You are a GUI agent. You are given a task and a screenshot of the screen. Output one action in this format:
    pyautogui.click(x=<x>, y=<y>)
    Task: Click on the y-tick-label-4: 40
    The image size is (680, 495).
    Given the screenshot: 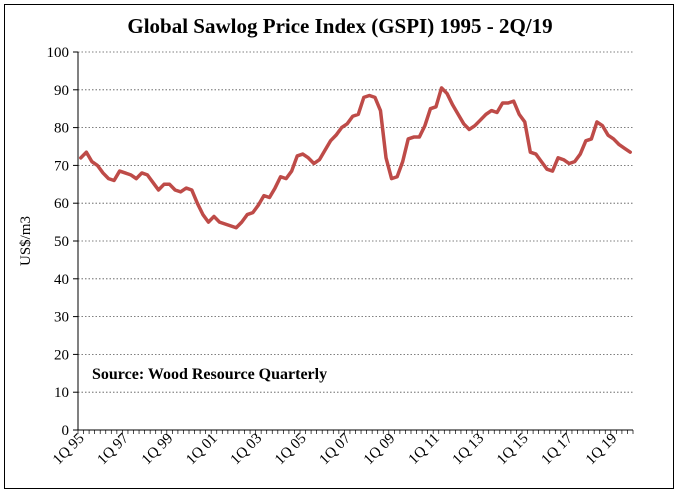 What is the action you would take?
    pyautogui.click(x=61, y=280)
    